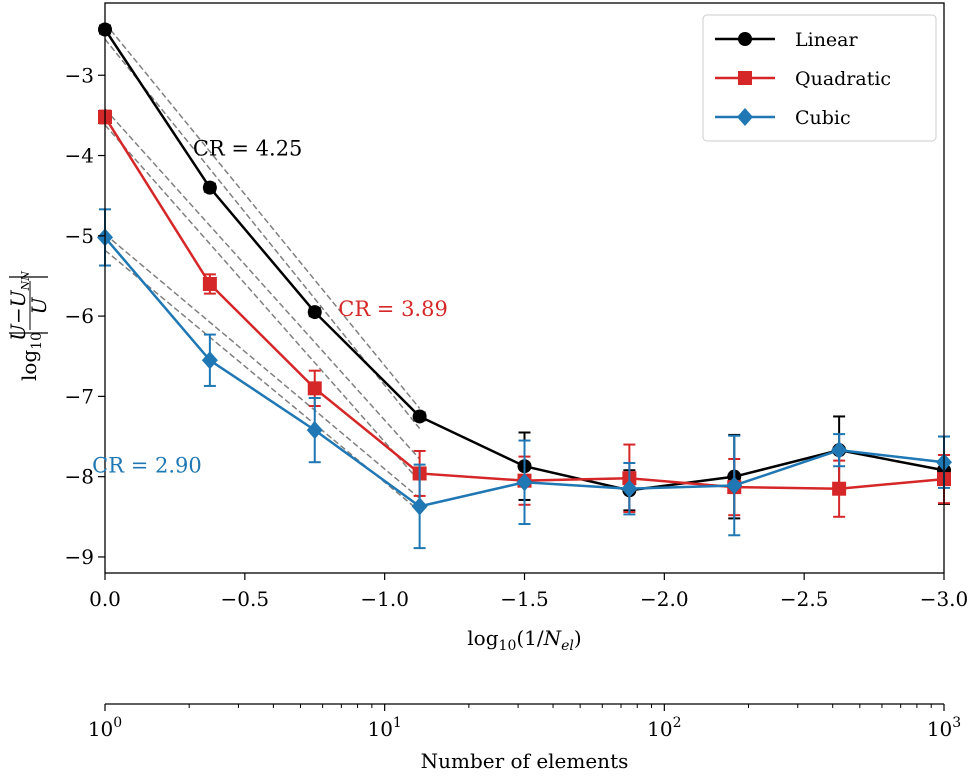  I want to click on legend-box, so click(819, 78).